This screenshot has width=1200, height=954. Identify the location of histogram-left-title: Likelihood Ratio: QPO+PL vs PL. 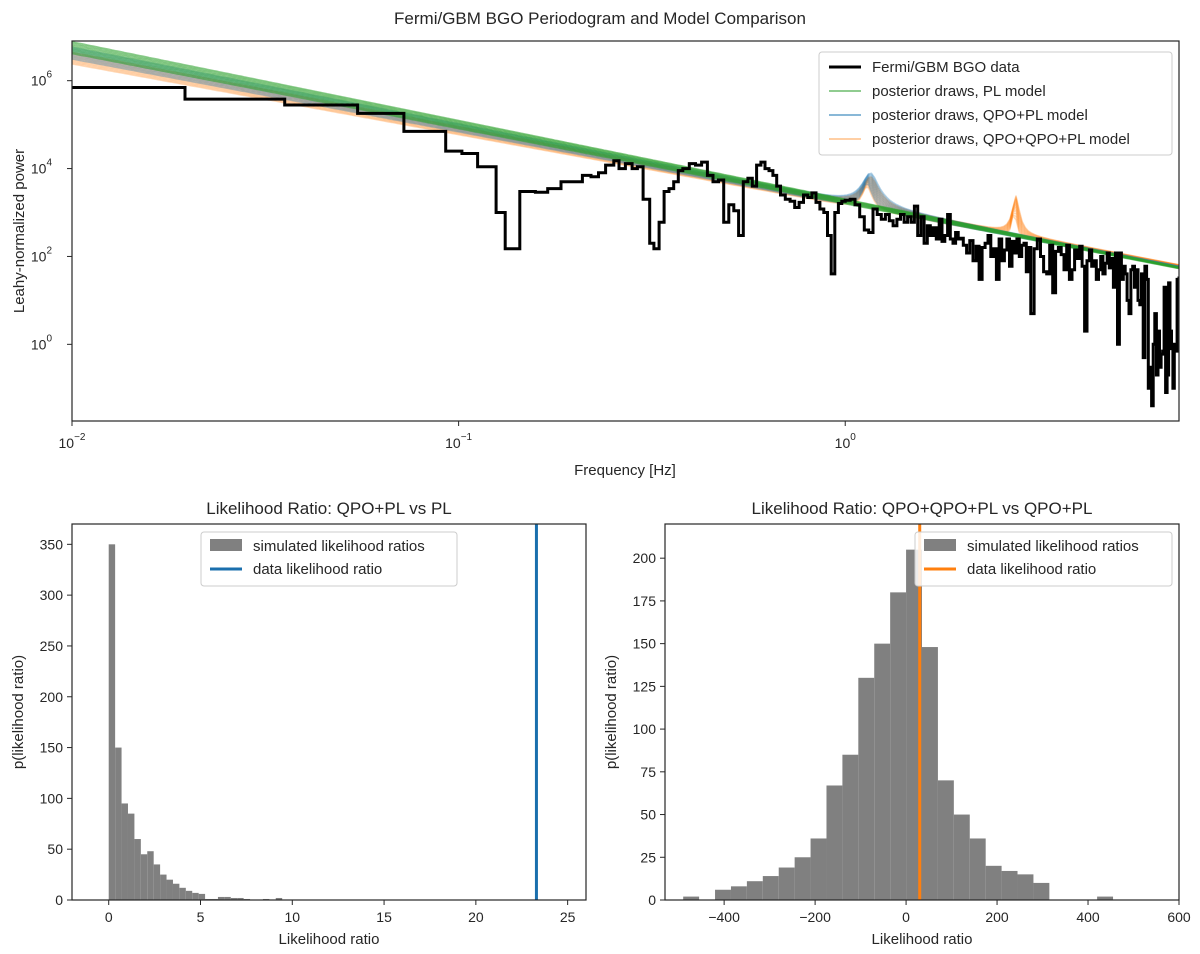
(329, 508).